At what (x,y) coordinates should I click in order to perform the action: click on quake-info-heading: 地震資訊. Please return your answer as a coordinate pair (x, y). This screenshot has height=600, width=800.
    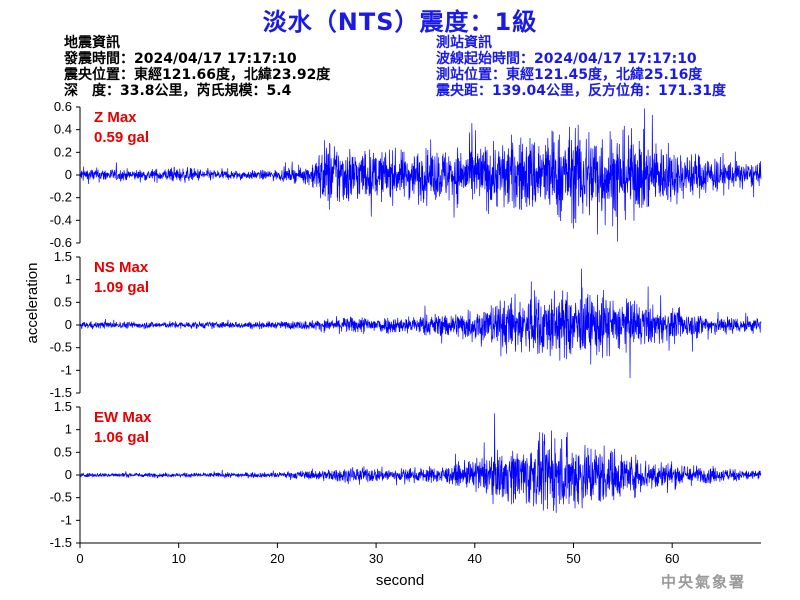
    Looking at the image, I should click on (92, 43).